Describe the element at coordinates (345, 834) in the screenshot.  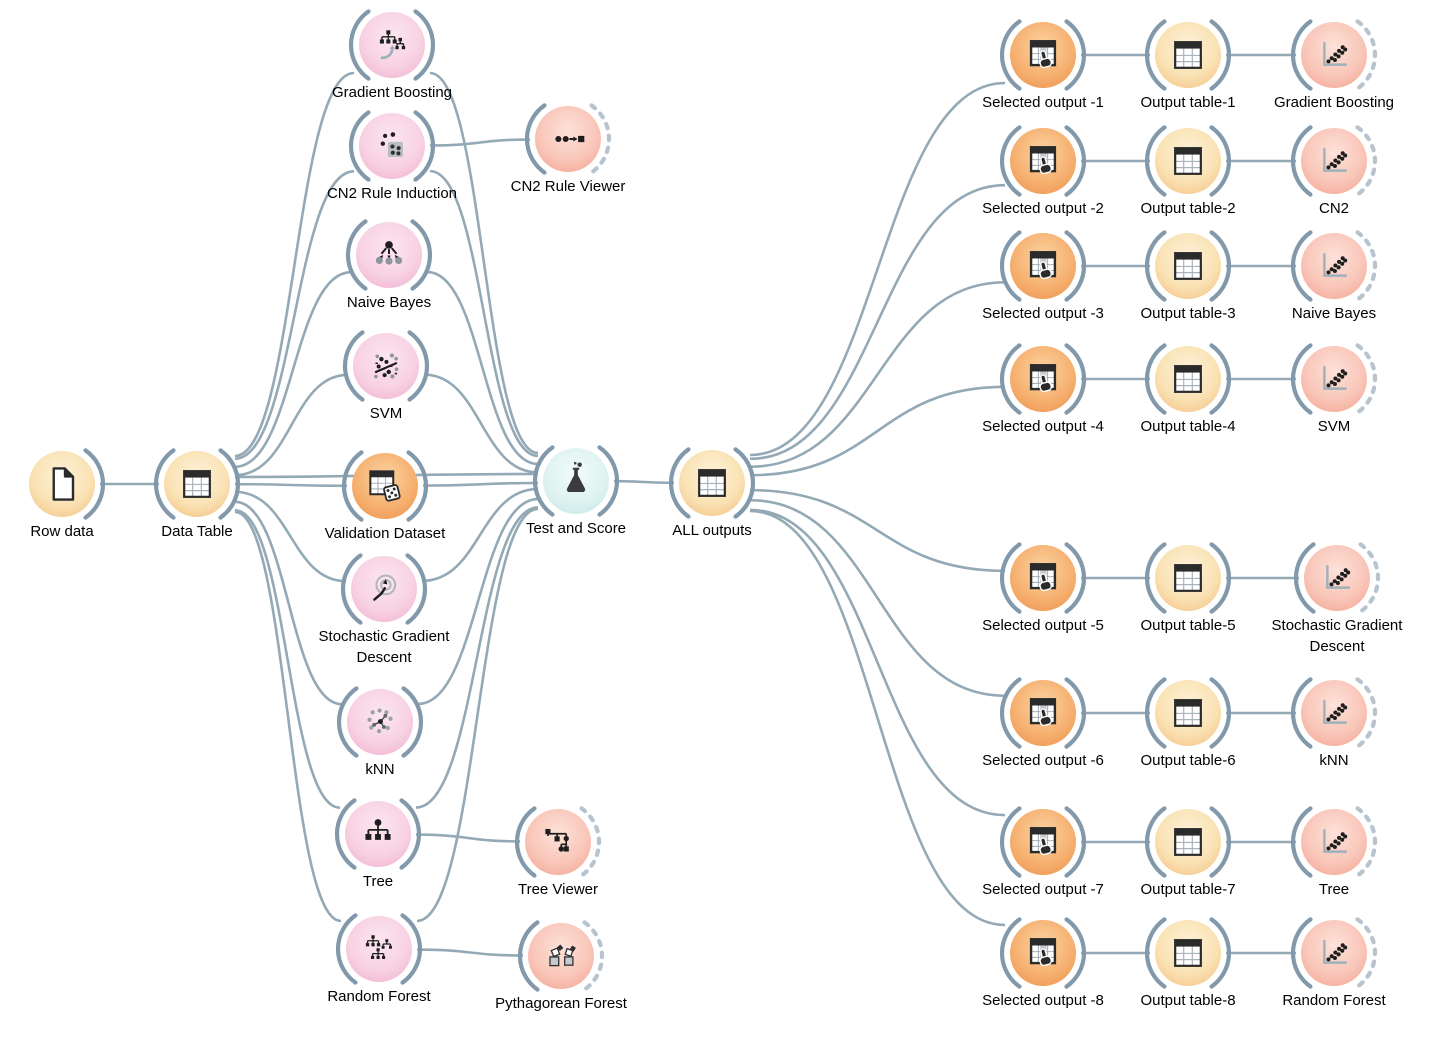
I see `tree-input-ear` at that location.